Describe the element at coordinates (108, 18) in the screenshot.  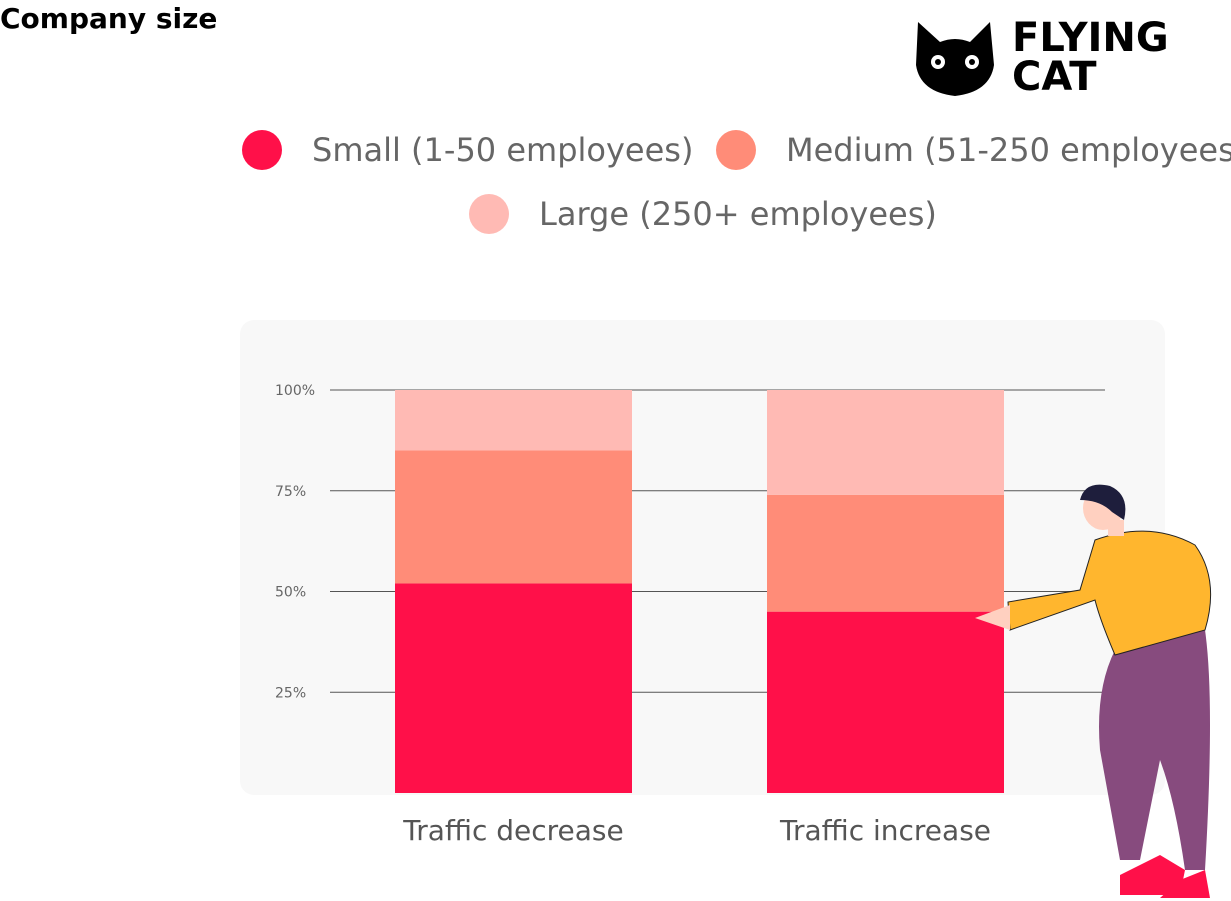
I see `chart-title: Company size` at that location.